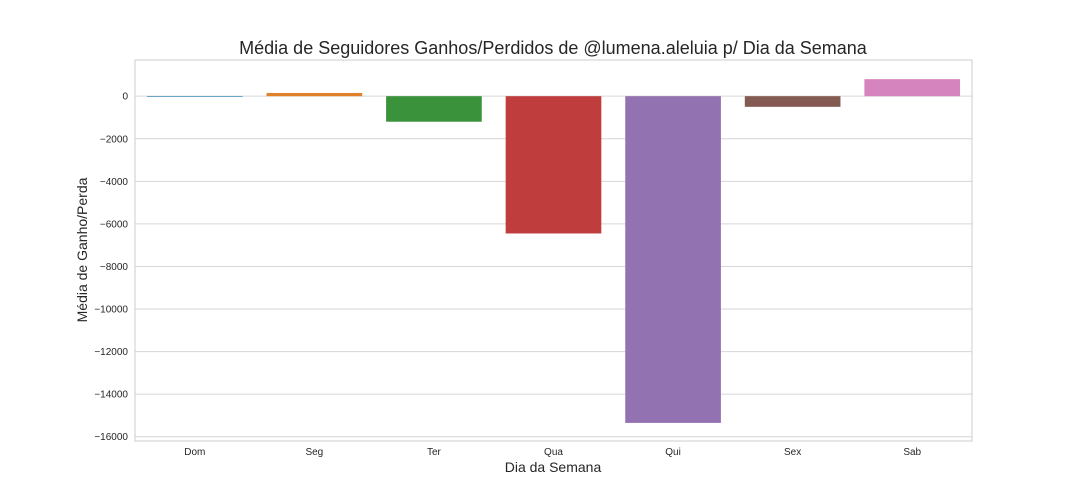  I want to click on bar-seg, so click(314, 94).